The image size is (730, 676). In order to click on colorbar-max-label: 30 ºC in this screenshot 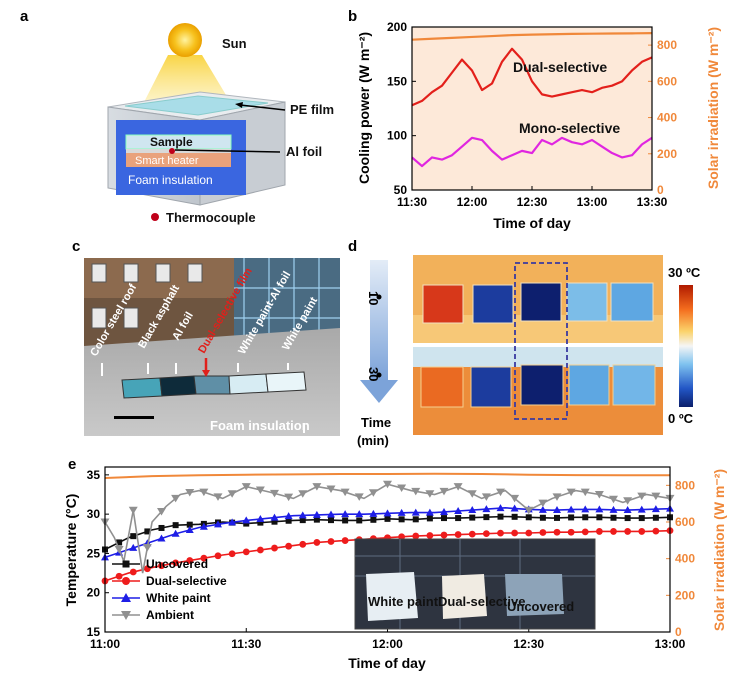, I will do `click(684, 272)`.